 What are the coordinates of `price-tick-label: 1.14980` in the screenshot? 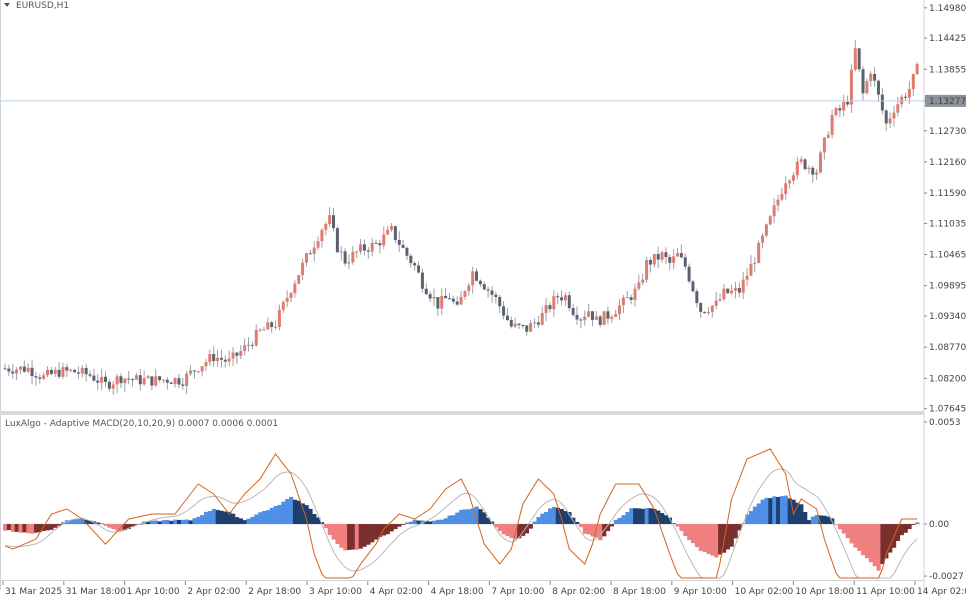 It's located at (947, 9).